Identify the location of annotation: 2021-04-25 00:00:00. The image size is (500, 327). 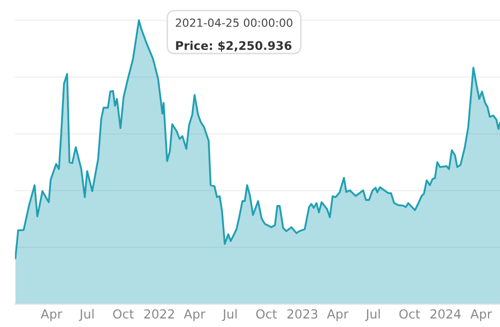
(234, 22).